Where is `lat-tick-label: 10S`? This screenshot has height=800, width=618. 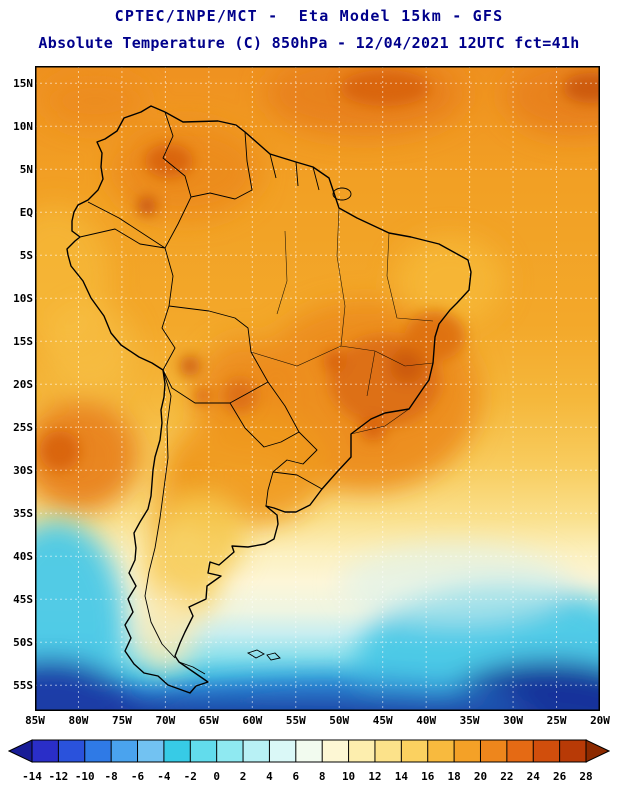
lat-tick-label: 10S is located at coordinates (23, 298).